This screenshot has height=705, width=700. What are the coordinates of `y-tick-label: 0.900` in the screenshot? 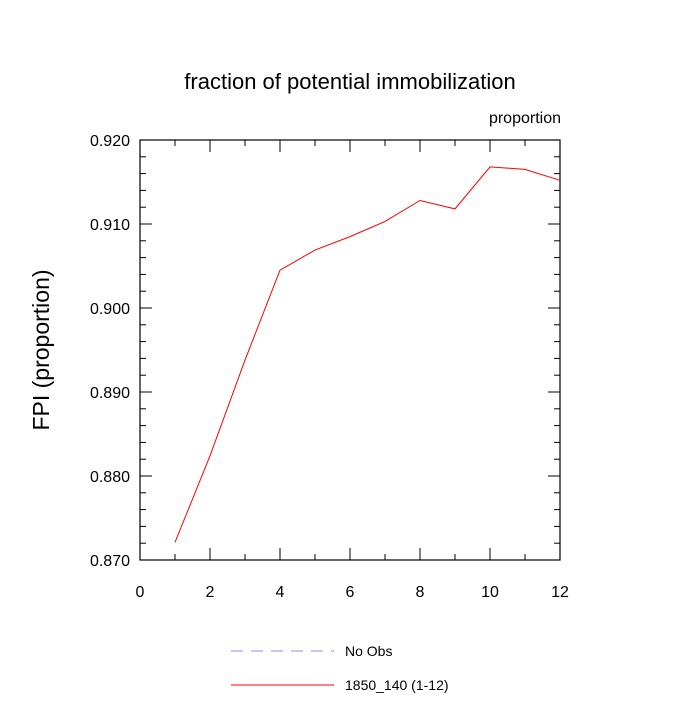 It's located at (110, 309).